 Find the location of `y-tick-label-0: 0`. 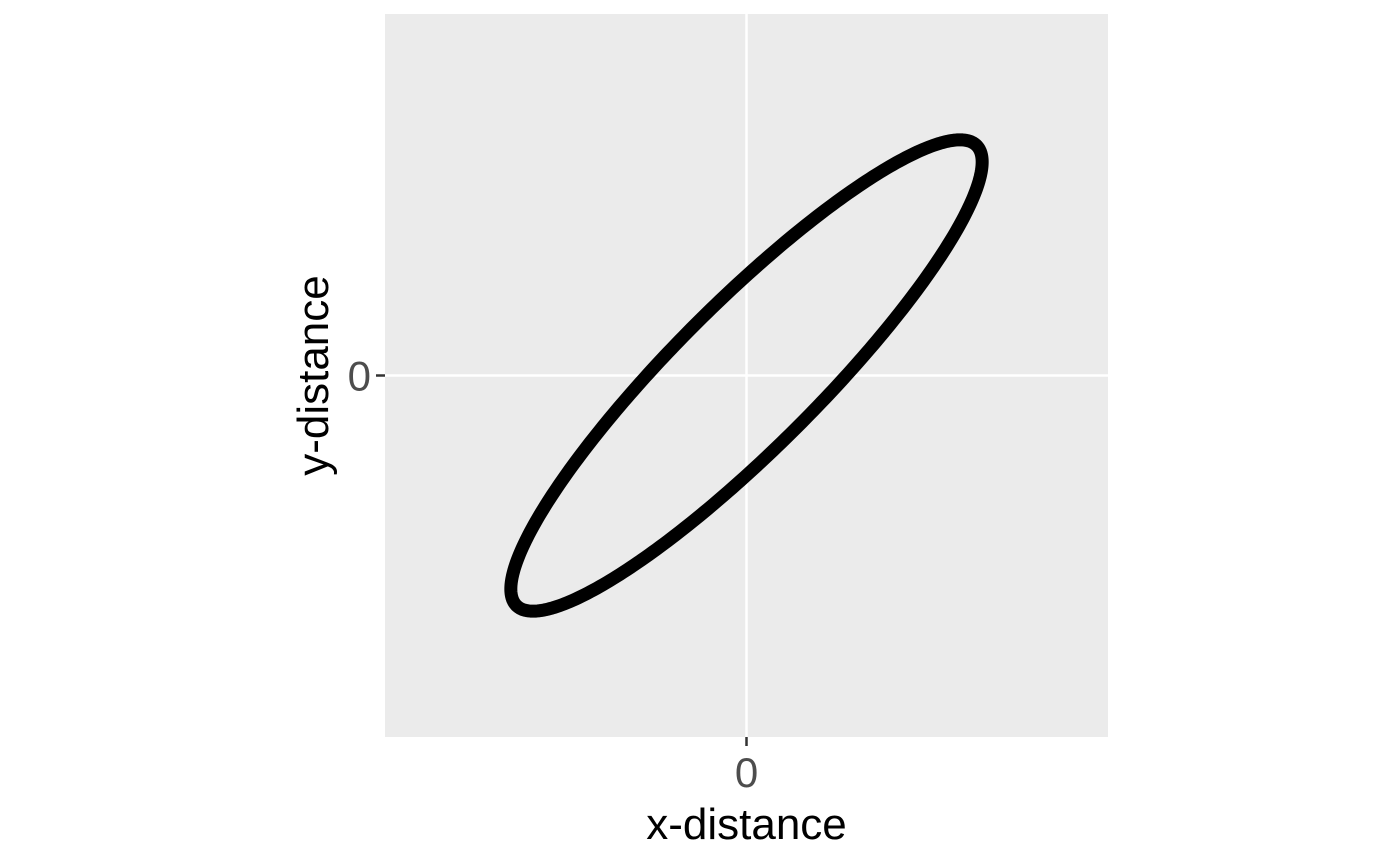

y-tick-label-0: 0 is located at coordinates (359, 376).